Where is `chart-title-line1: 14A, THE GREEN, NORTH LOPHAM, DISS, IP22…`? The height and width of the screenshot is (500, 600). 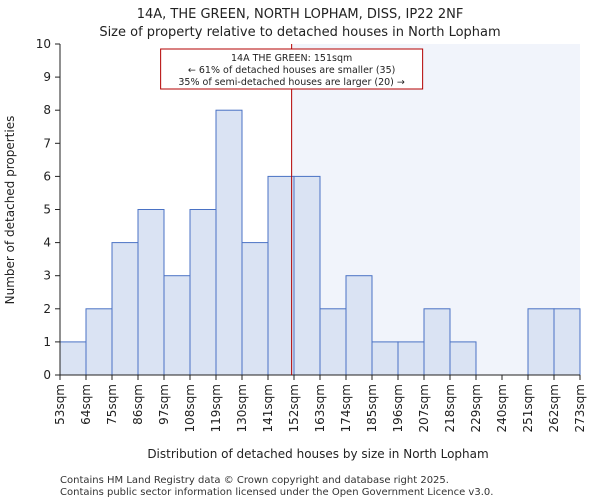 chart-title-line1: 14A, THE GREEN, NORTH LOPHAM, DISS, IP22… is located at coordinates (300, 14).